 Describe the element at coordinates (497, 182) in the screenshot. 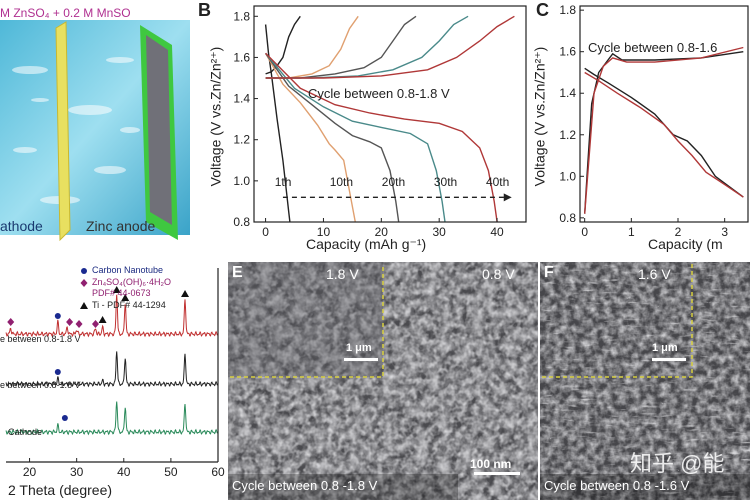

I see `cycle-label-4: 40th` at that location.